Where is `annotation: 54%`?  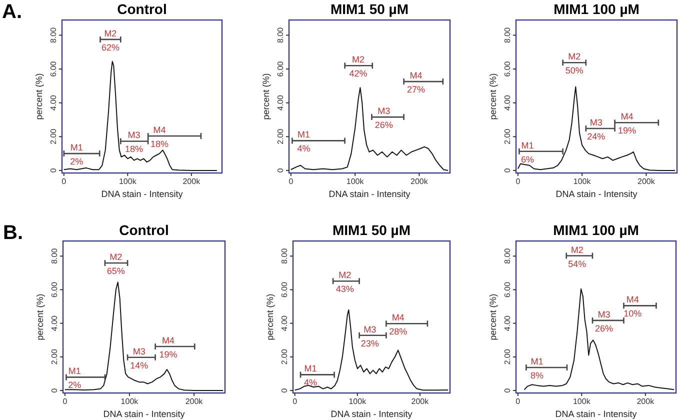 annotation: 54% is located at coordinates (577, 263).